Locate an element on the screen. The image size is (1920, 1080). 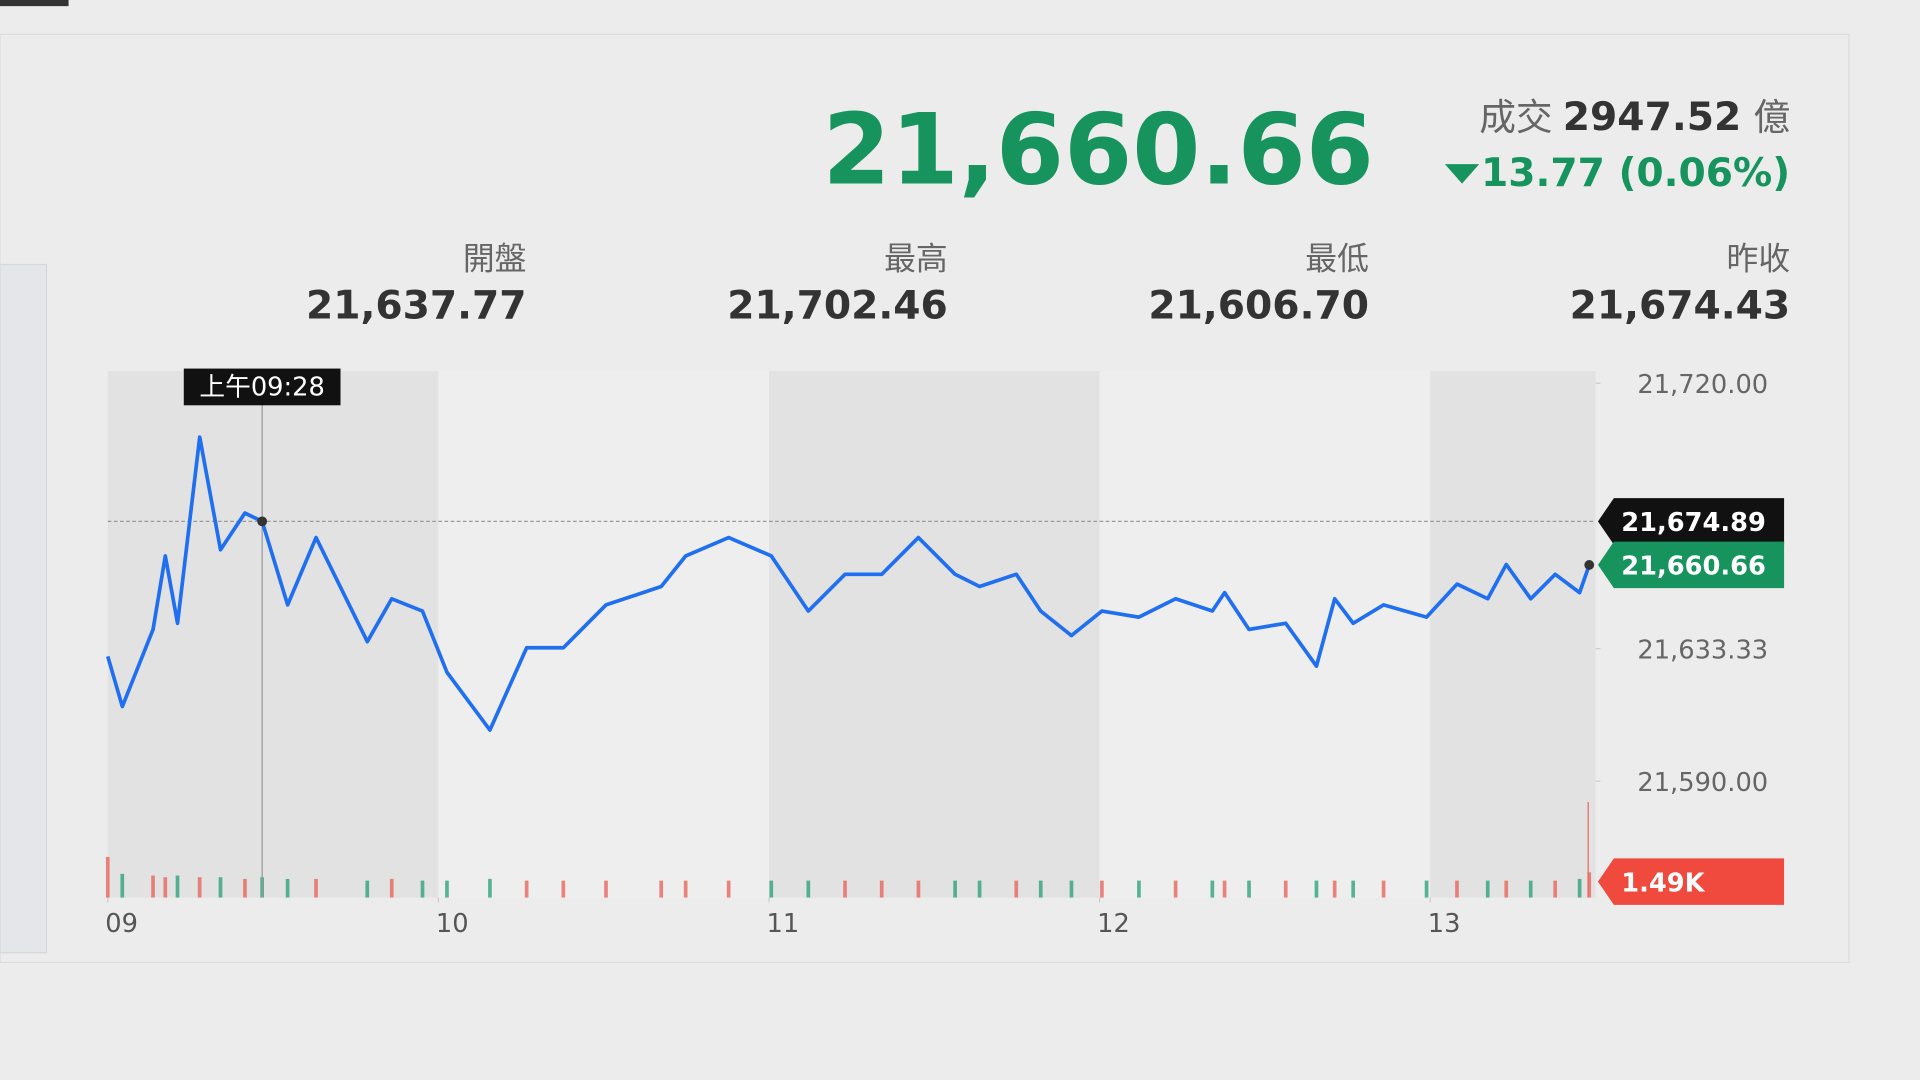
change: 13.77 (0.06%) is located at coordinates (1635, 173).